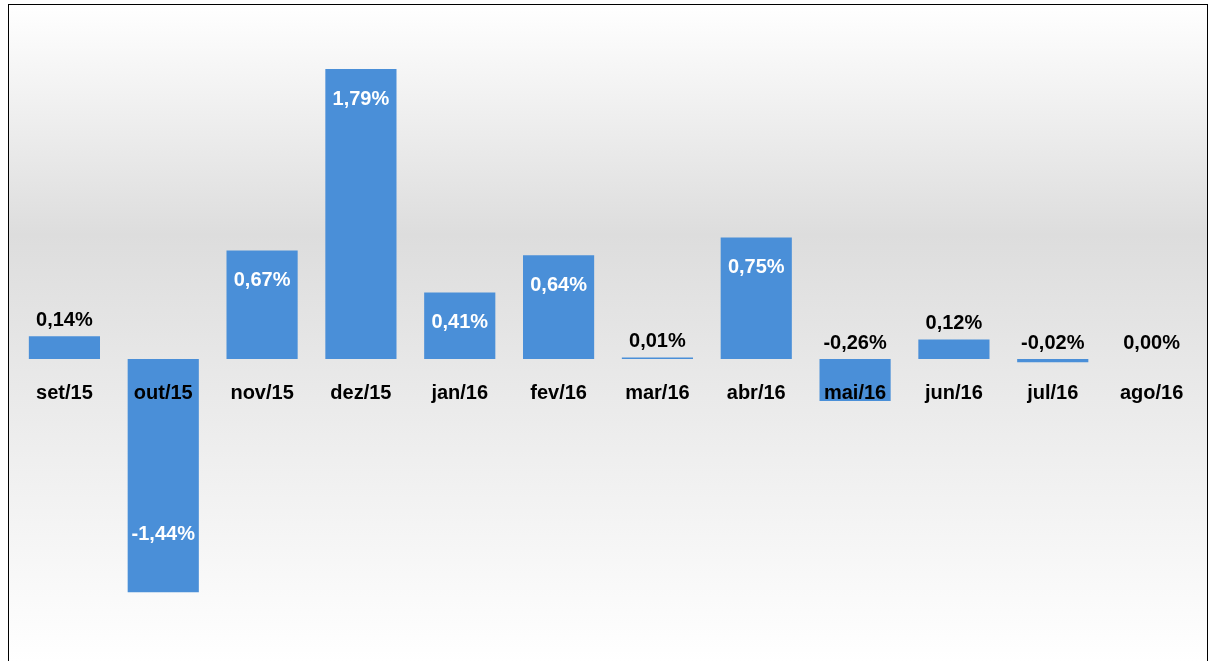 The image size is (1208, 661). Describe the element at coordinates (559, 283) in the screenshot. I see `data-label: 0,64%` at that location.